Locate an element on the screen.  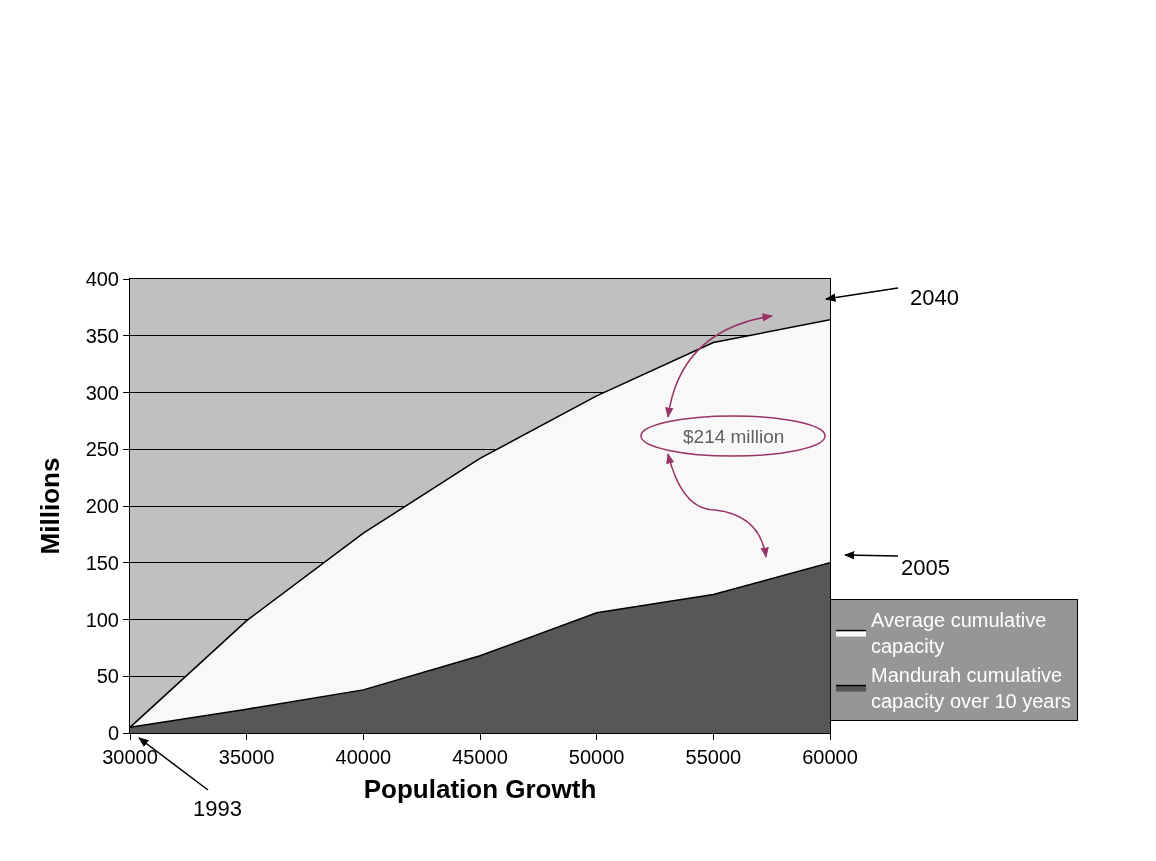
x-tick-label: 50000 is located at coordinates (596, 757).